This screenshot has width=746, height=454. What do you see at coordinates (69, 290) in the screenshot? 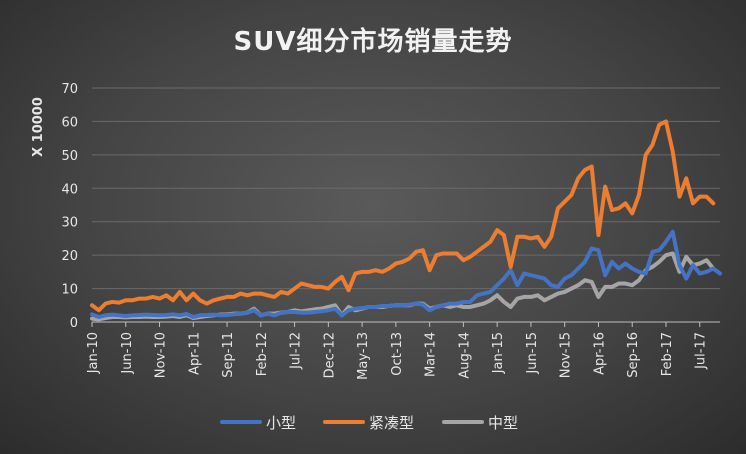
I see `y-tick-label: 10` at bounding box center [69, 290].